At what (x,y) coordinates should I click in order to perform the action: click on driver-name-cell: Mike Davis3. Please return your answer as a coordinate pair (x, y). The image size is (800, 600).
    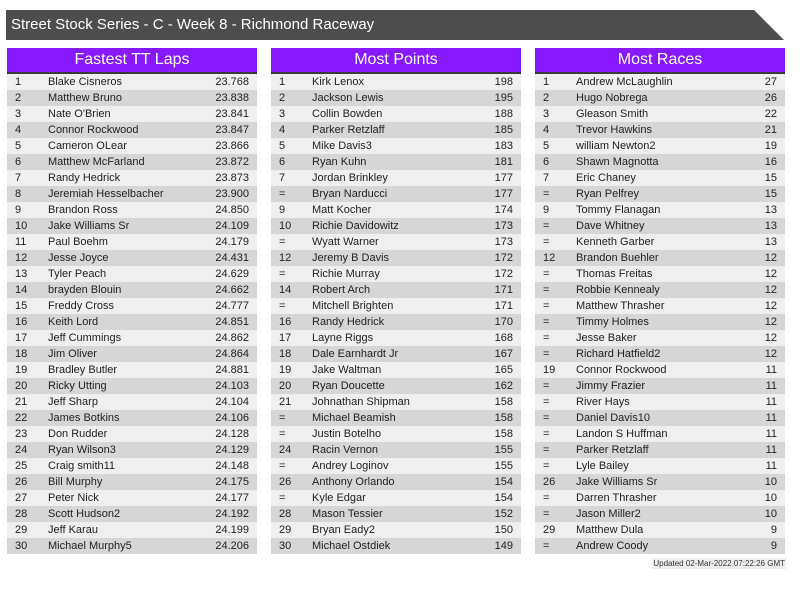
    Looking at the image, I should click on (342, 146).